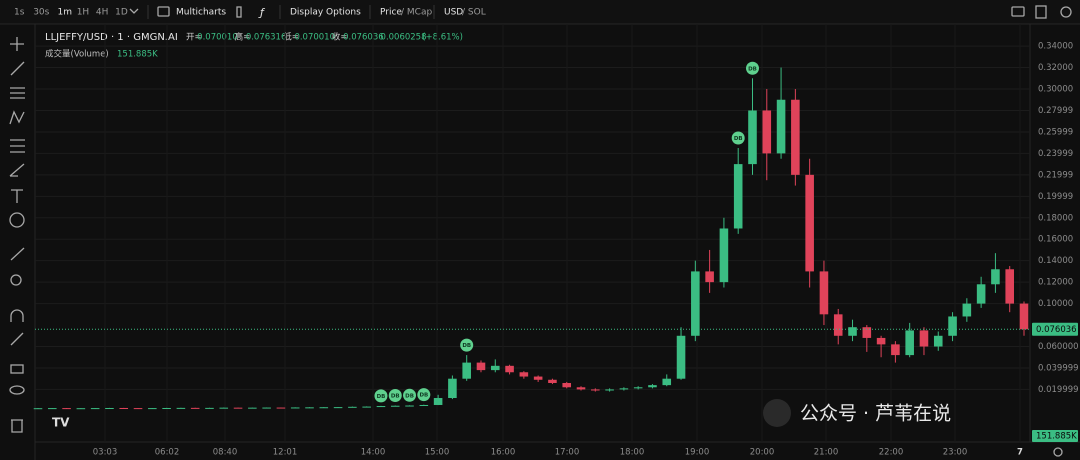 The image size is (1080, 460). What do you see at coordinates (266, 38) in the screenshot?
I see `ohlc-value: 0.076316` at bounding box center [266, 38].